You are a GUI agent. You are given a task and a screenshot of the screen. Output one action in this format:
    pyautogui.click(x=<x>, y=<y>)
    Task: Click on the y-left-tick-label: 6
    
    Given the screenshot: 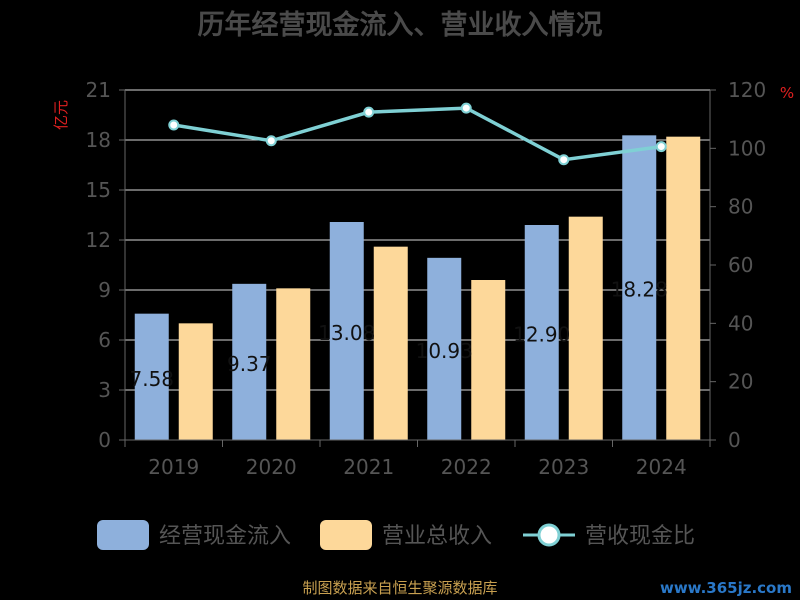 What is the action you would take?
    pyautogui.click(x=104, y=340)
    